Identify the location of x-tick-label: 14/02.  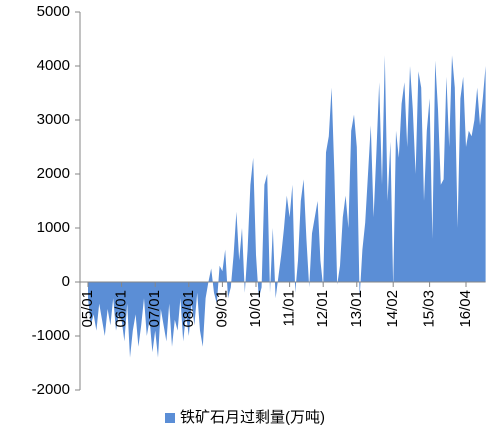
(392, 309).